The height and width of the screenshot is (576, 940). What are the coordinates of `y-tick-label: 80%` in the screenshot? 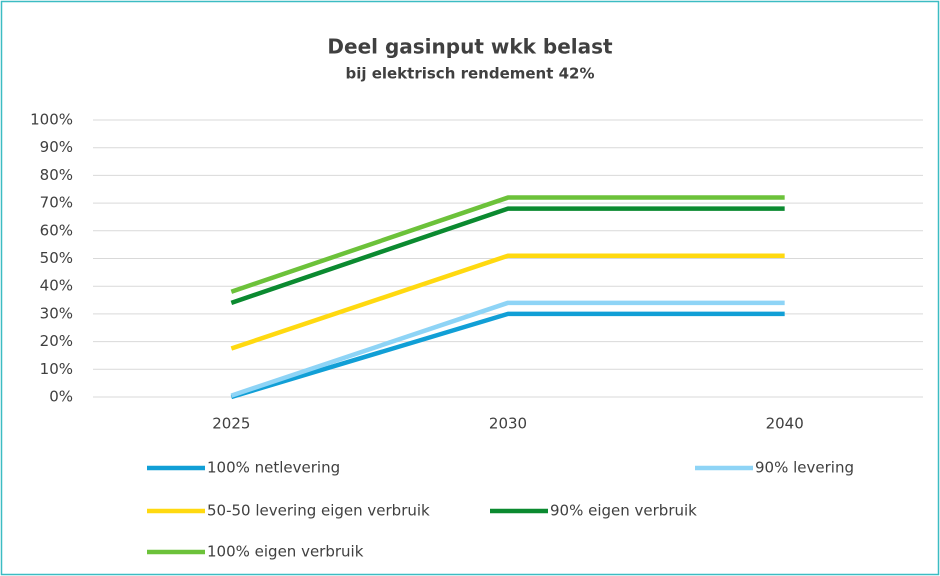 It's located at (56, 175).